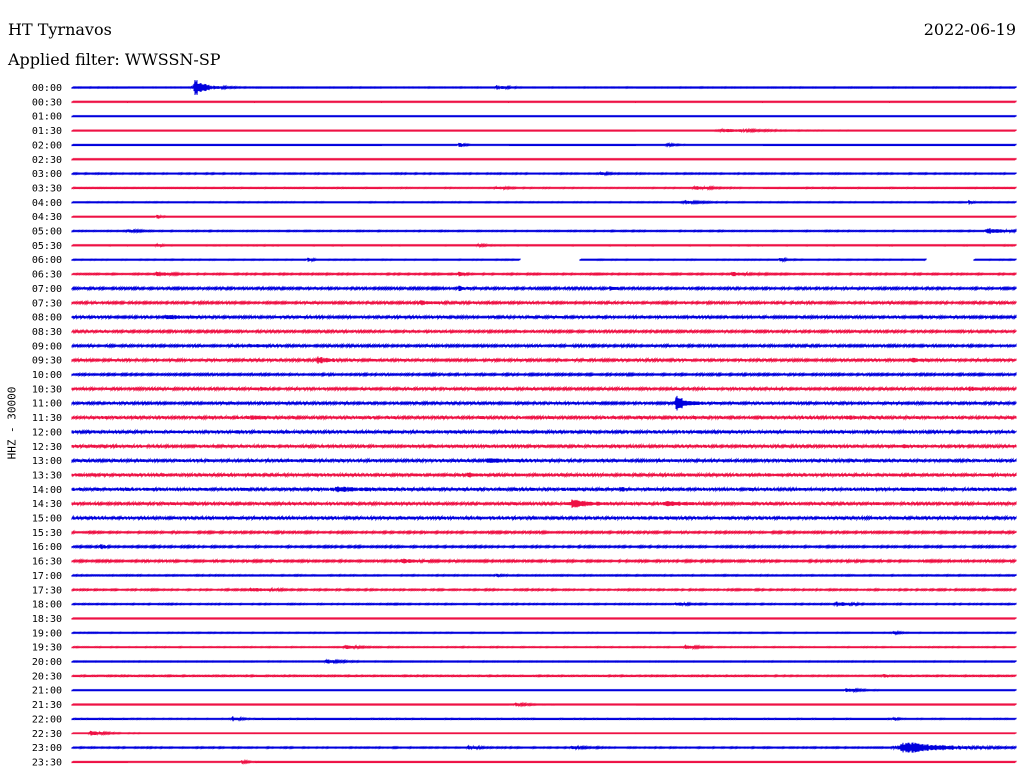 This screenshot has height=780, width=1024. What do you see at coordinates (47, 504) in the screenshot?
I see `row-time-label: 14:30` at bounding box center [47, 504].